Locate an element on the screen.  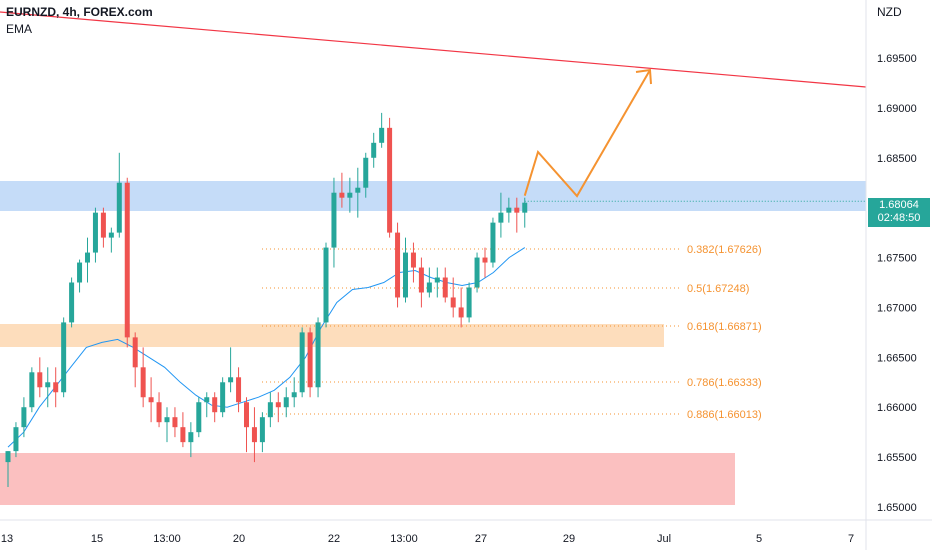
price-tick: 1.65000 is located at coordinates (897, 508).